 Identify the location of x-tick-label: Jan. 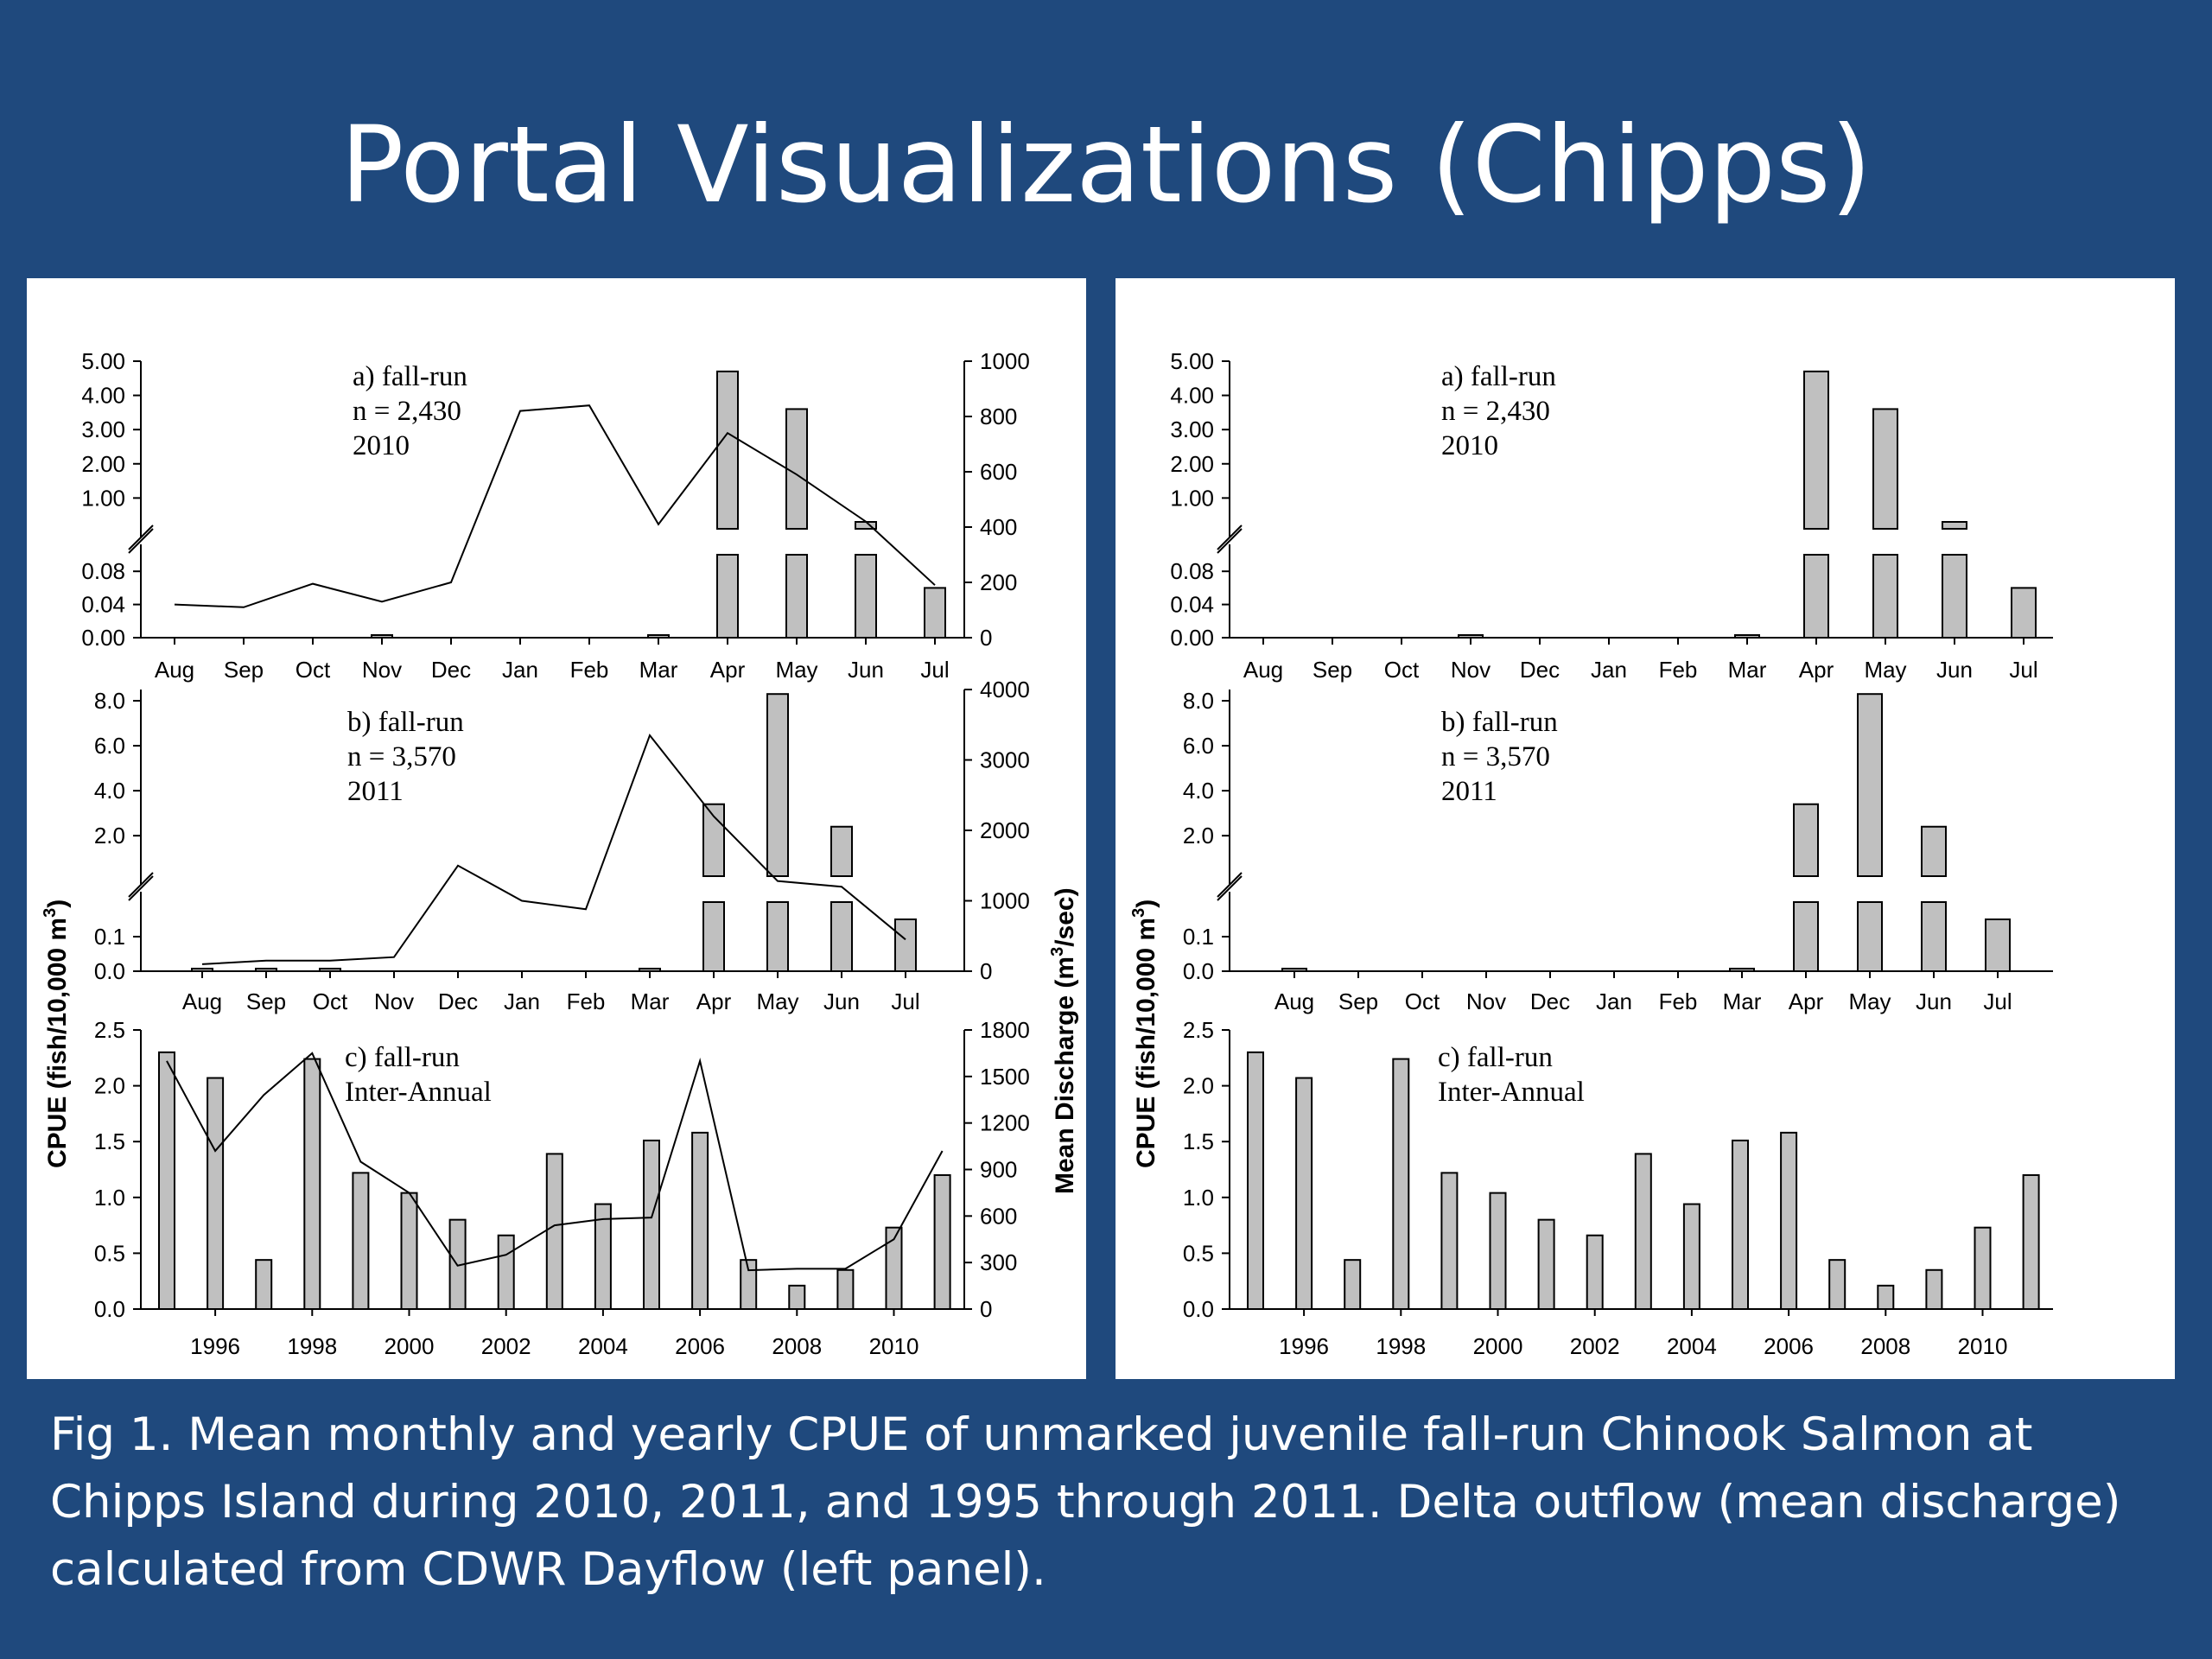
(522, 1001).